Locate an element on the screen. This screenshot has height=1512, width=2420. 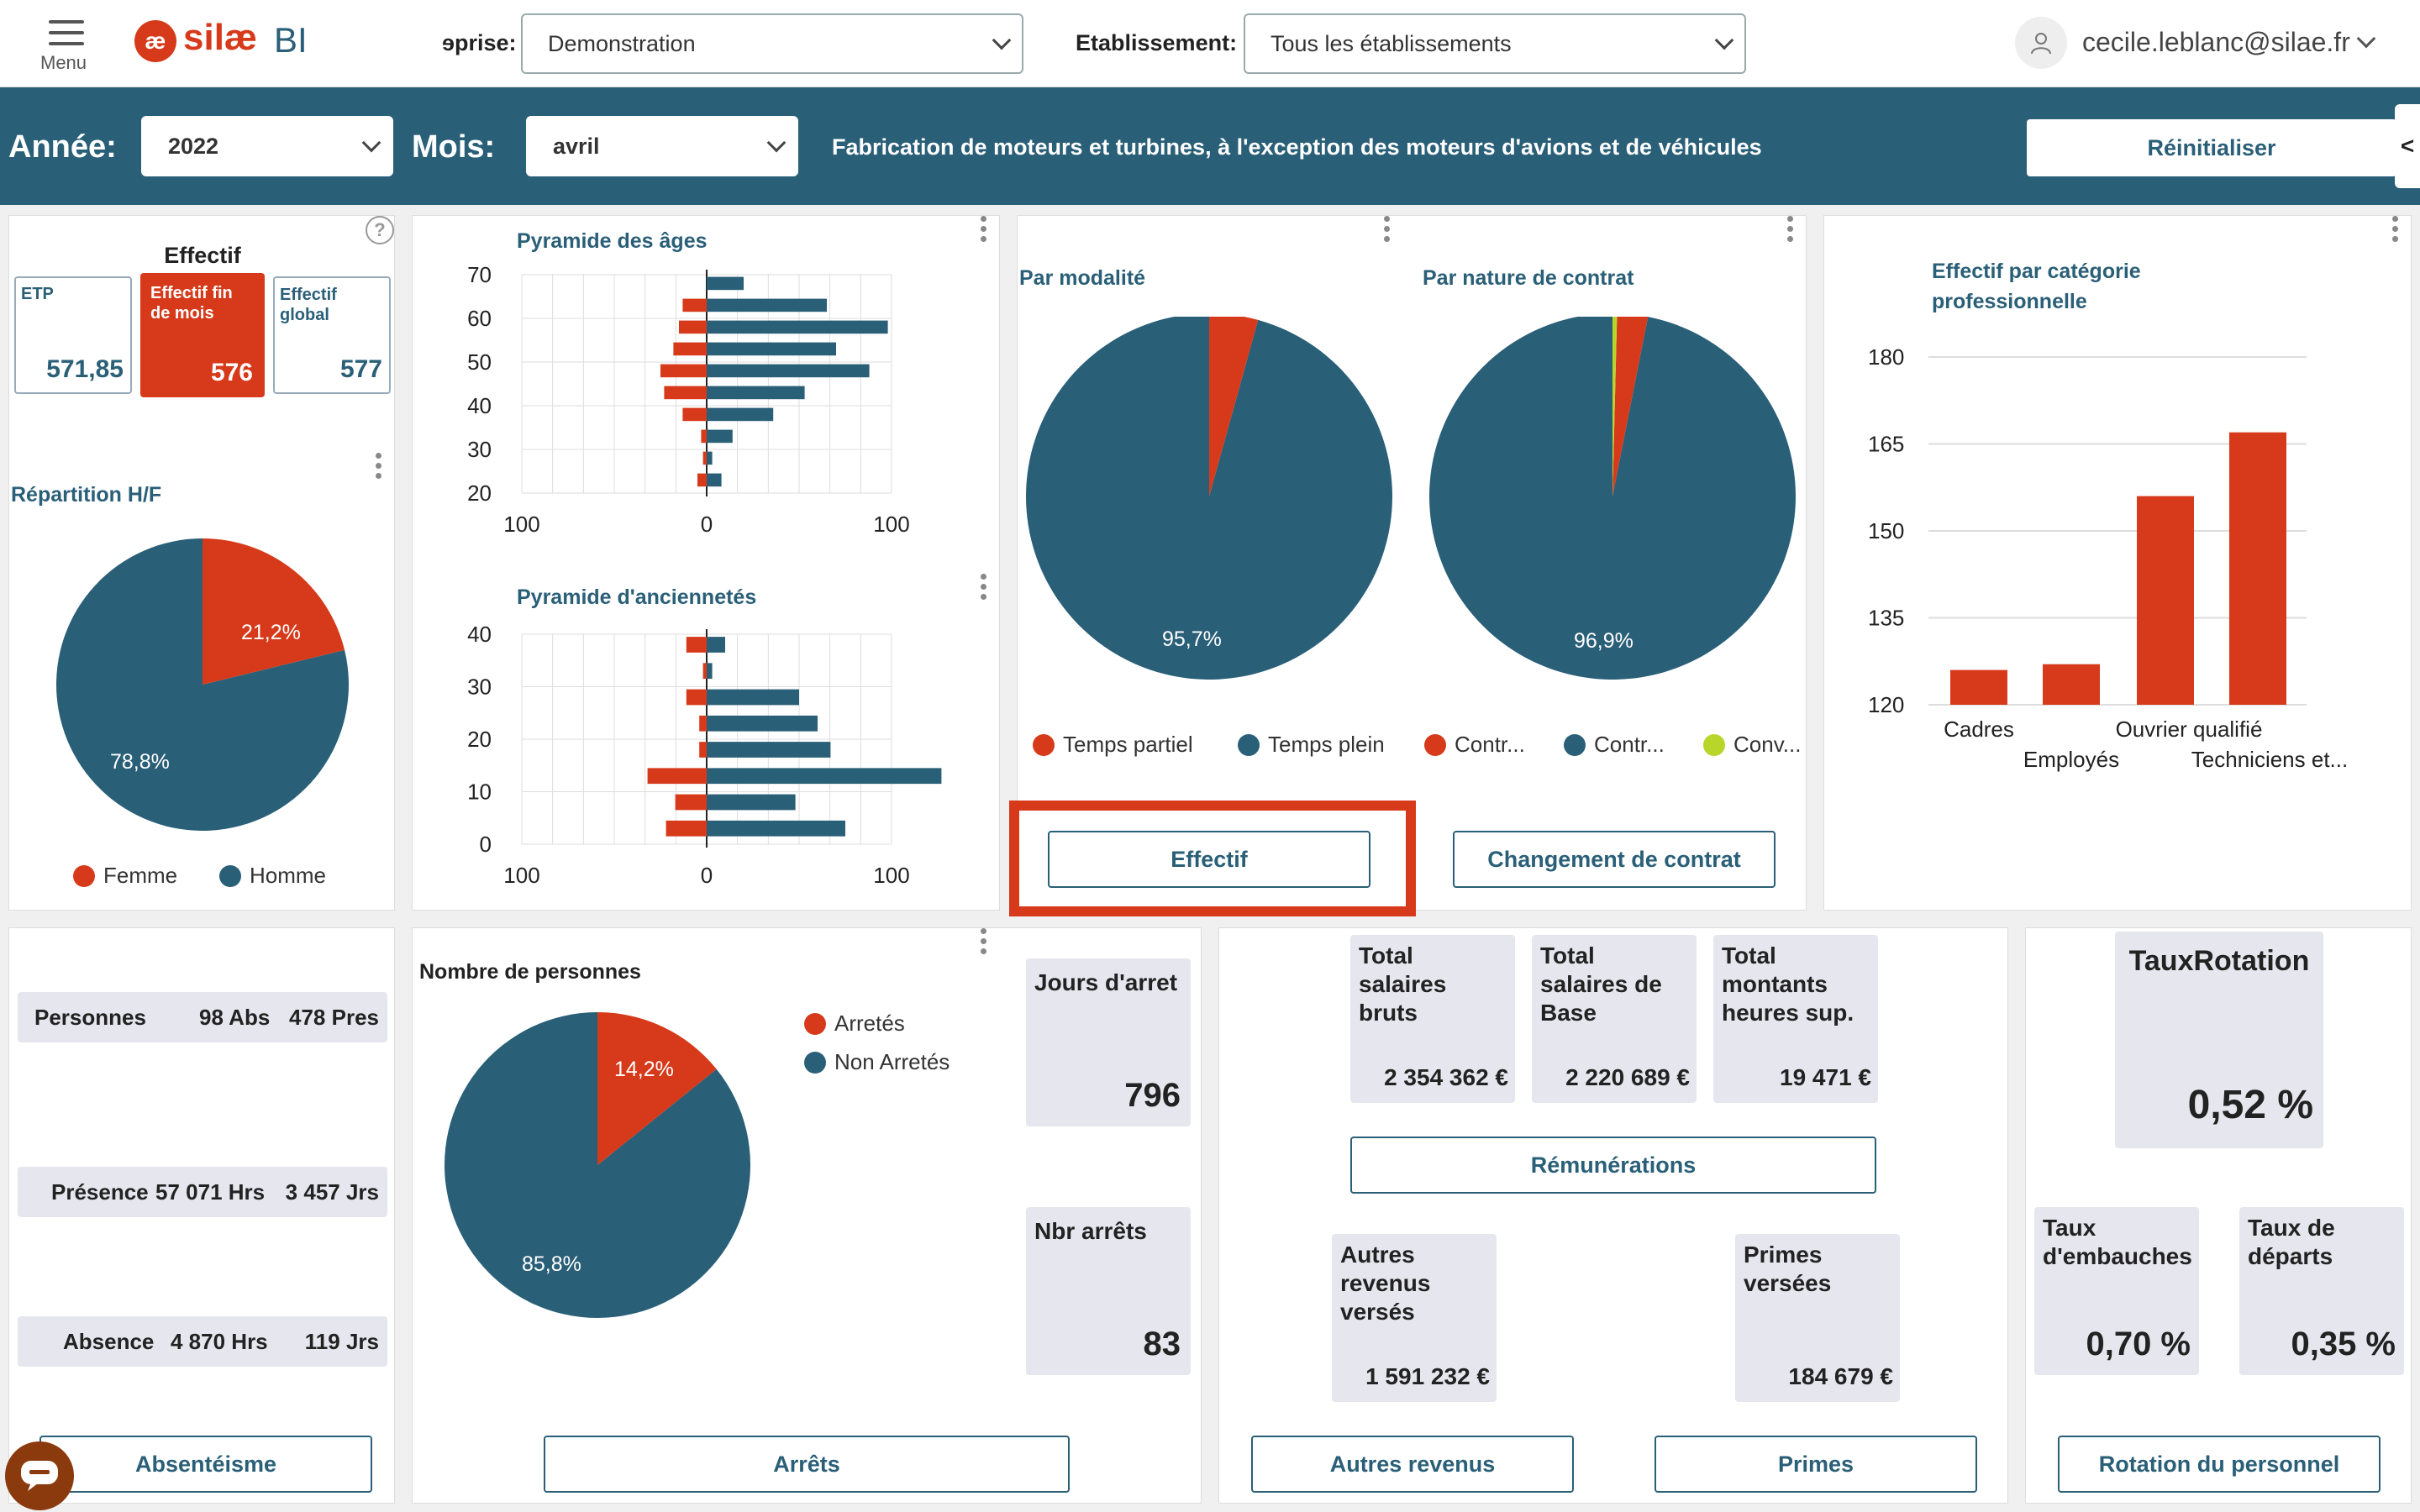
card-label-line: bruts is located at coordinates (1388, 1013).